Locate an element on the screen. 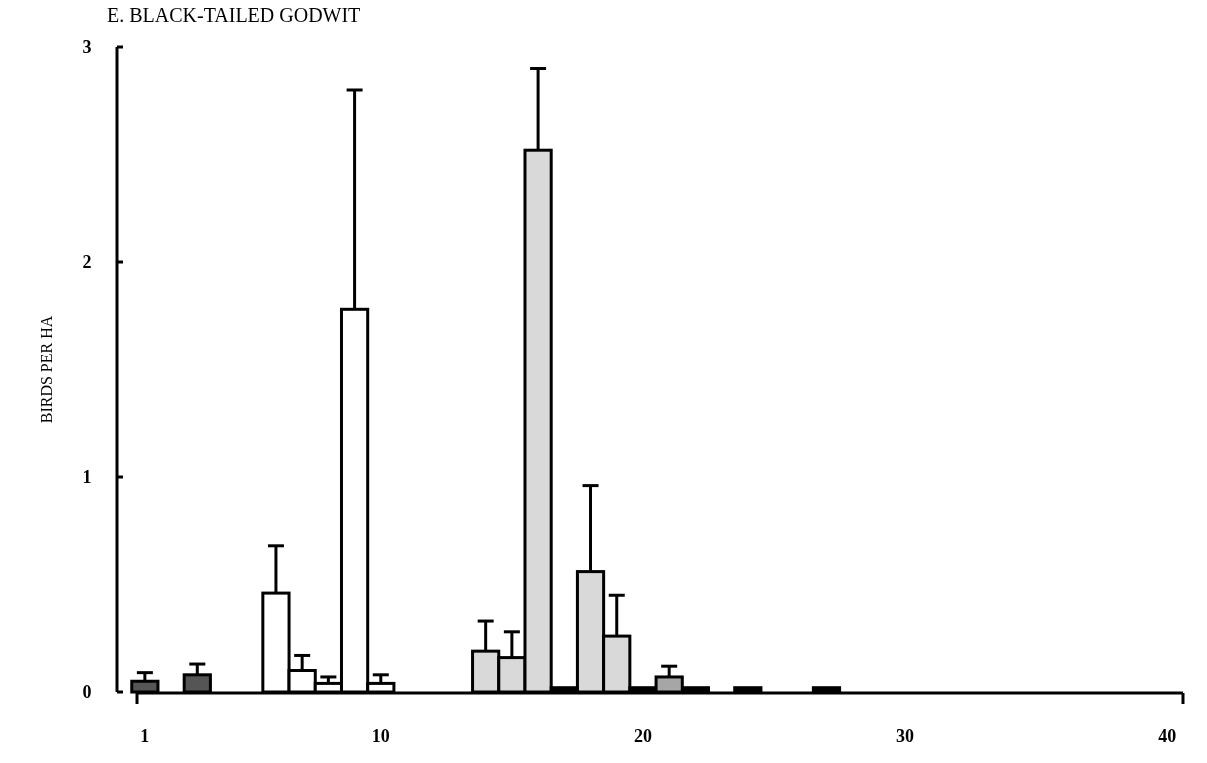  x-tick-label: 40 is located at coordinates (1167, 736).